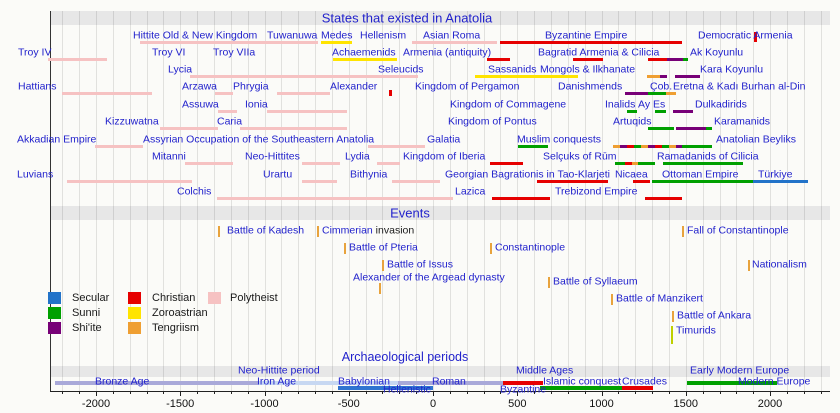 The image size is (840, 413). What do you see at coordinates (742, 121) in the screenshot?
I see `state-label: Karamanids` at bounding box center [742, 121].